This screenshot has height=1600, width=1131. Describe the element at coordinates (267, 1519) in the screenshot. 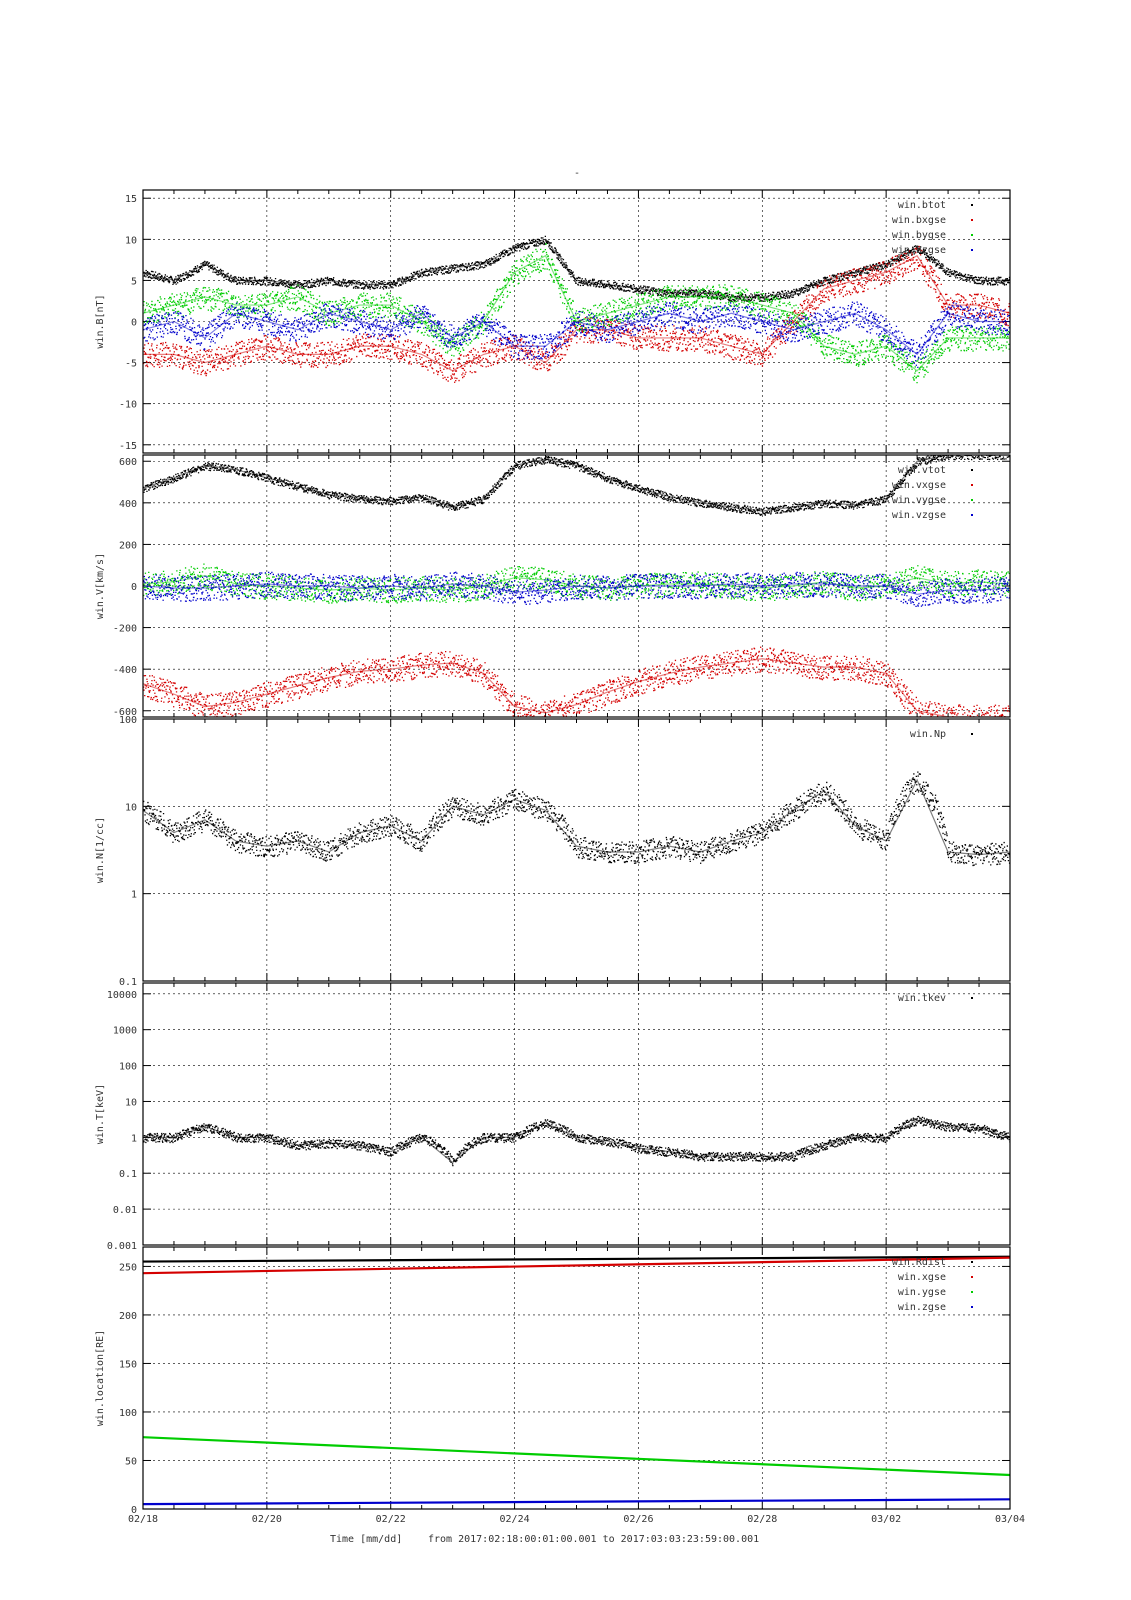

I see `x-tick-label: 02/20` at that location.